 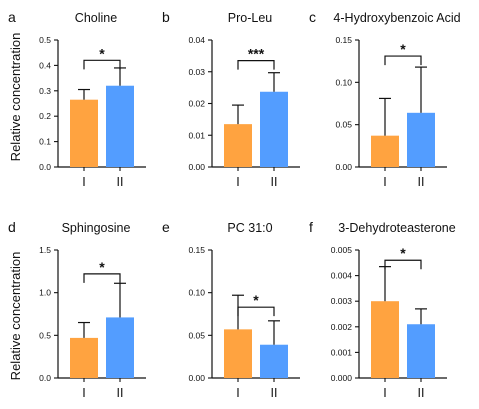 What do you see at coordinates (166, 227) in the screenshot?
I see `panel-letter: e` at bounding box center [166, 227].